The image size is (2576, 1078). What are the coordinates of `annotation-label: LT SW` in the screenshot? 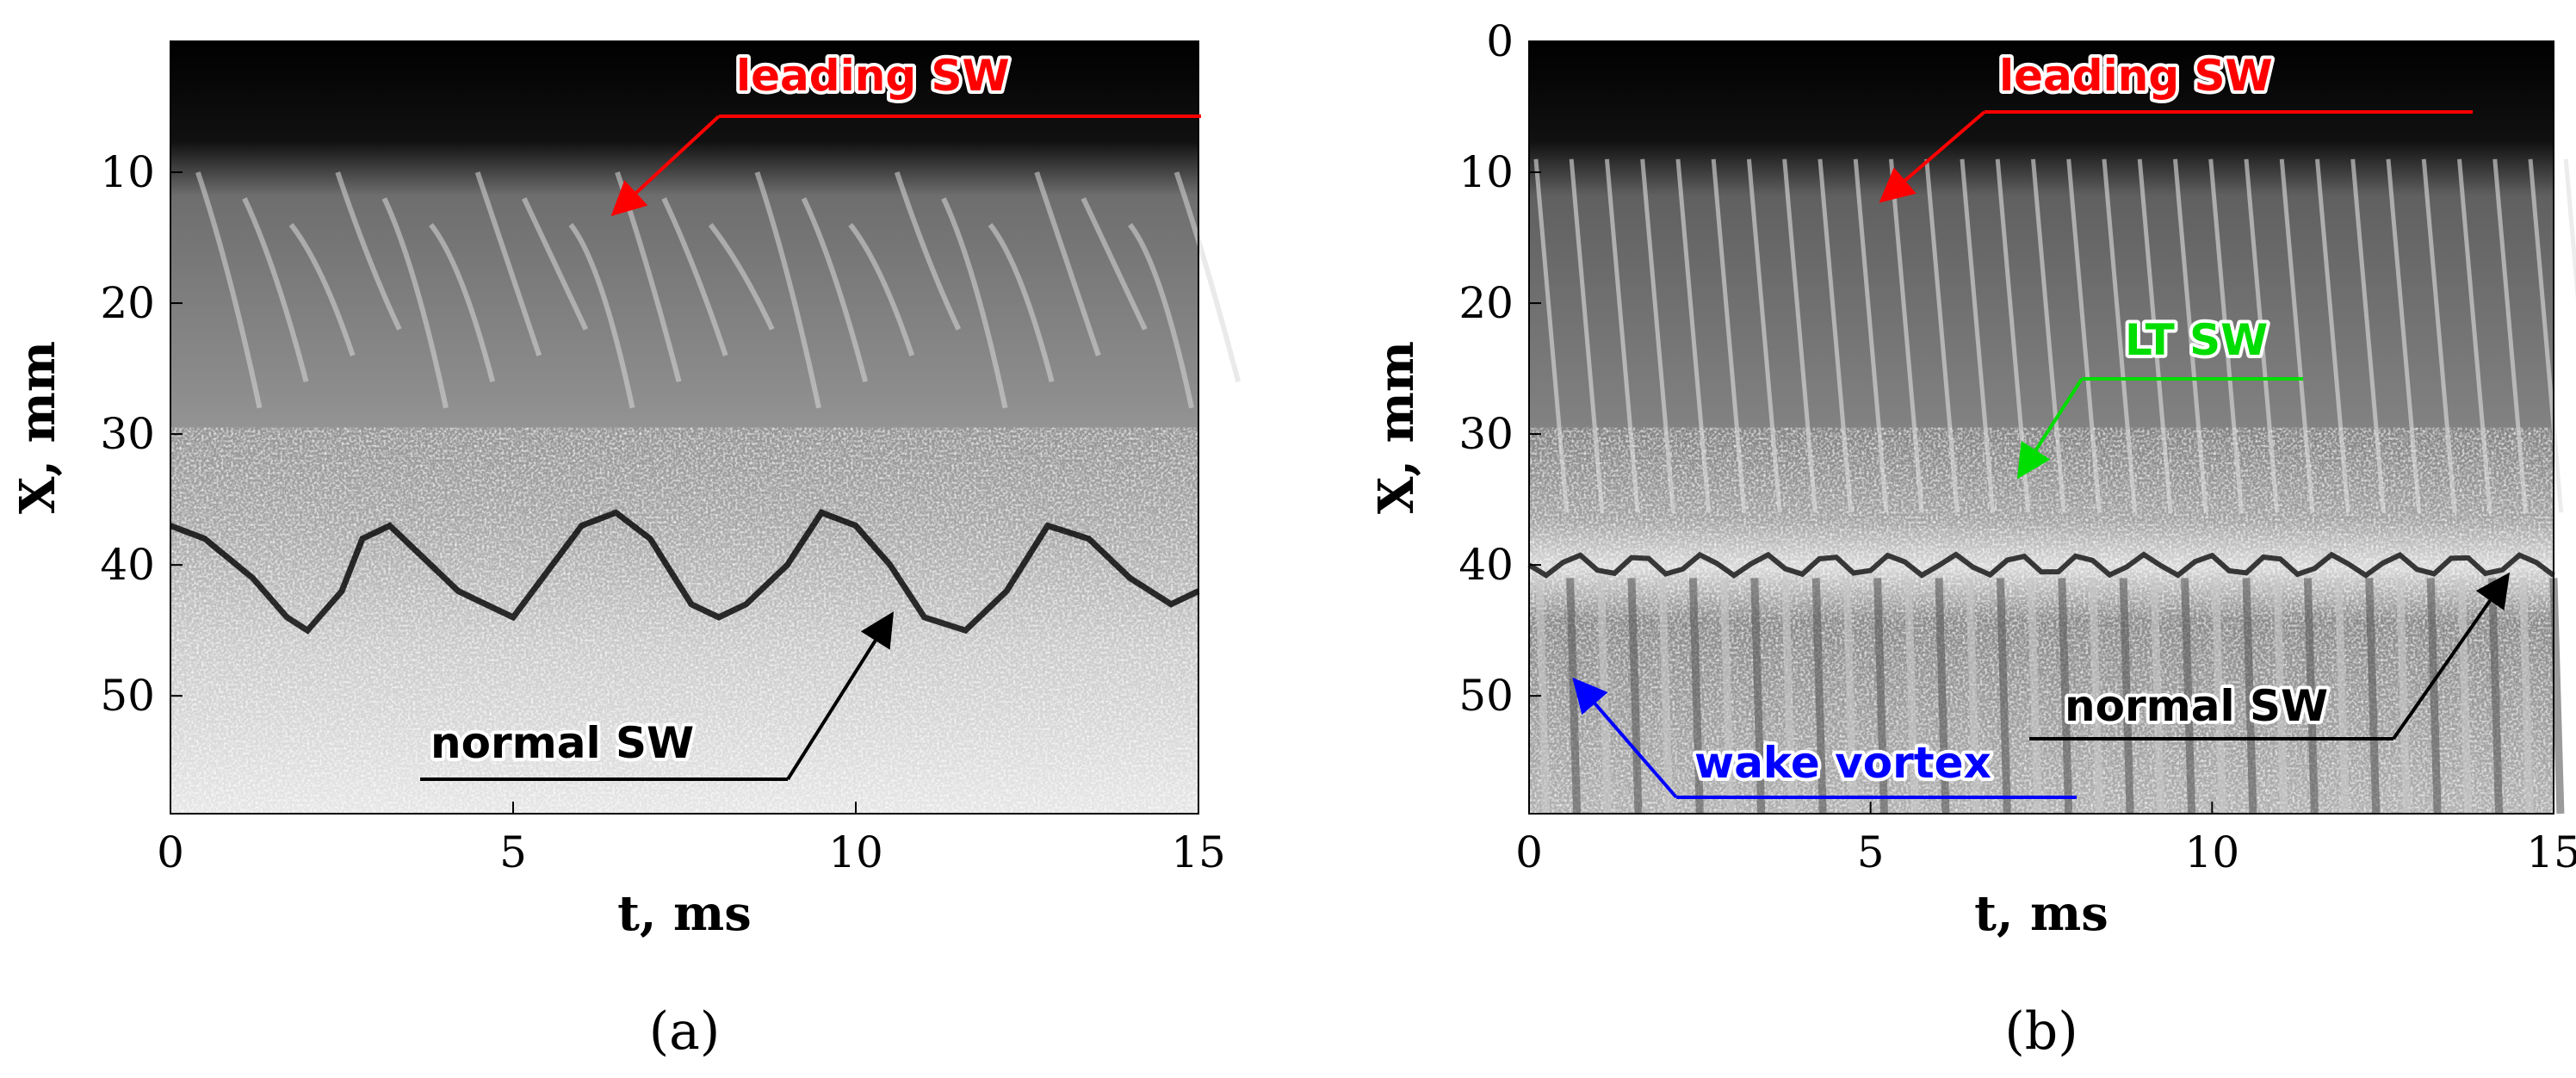 It's located at (2196, 340).